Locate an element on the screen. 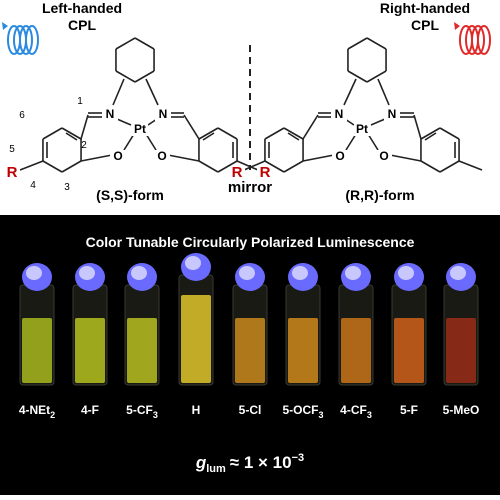  position-number: 5 is located at coordinates (12, 149).